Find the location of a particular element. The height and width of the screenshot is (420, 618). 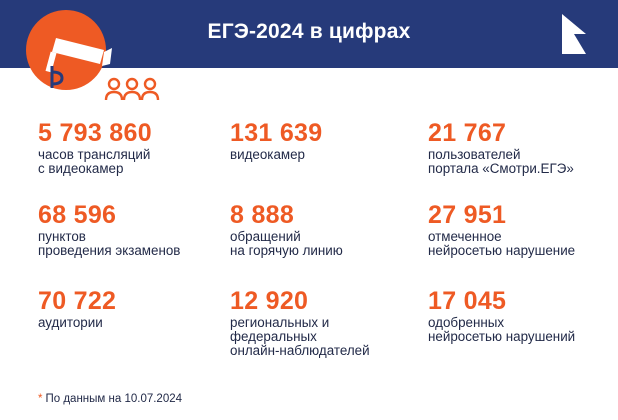

stat-value: 12 920 is located at coordinates (269, 301).